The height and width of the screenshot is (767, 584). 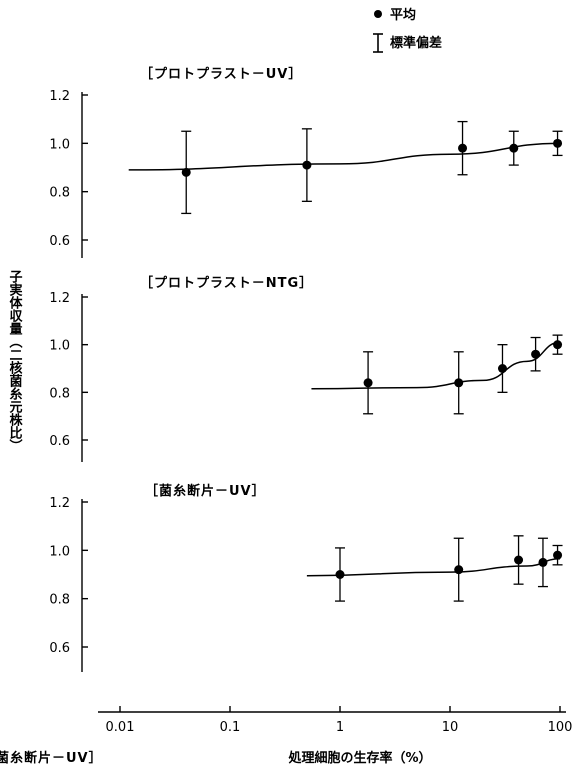 What do you see at coordinates (230, 727) in the screenshot?
I see `x-tick-label: 0.1` at bounding box center [230, 727].